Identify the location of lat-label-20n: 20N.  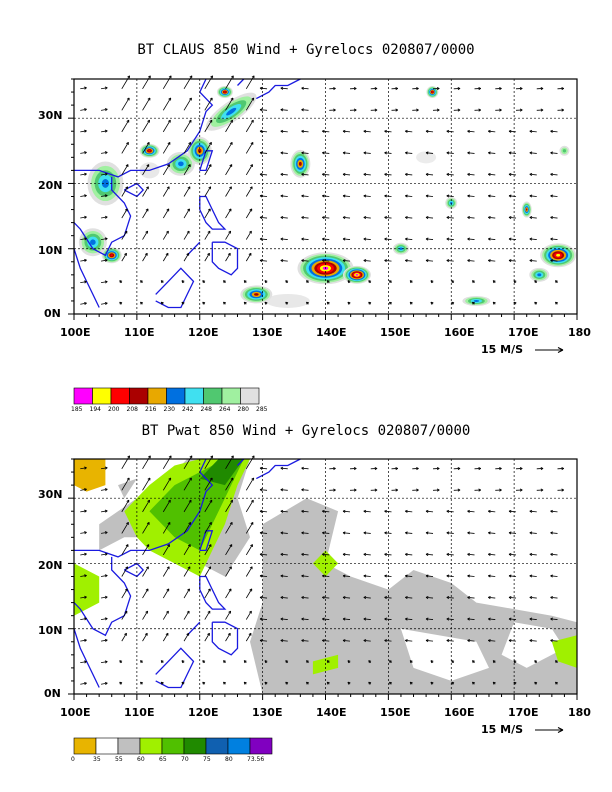
(50, 185).